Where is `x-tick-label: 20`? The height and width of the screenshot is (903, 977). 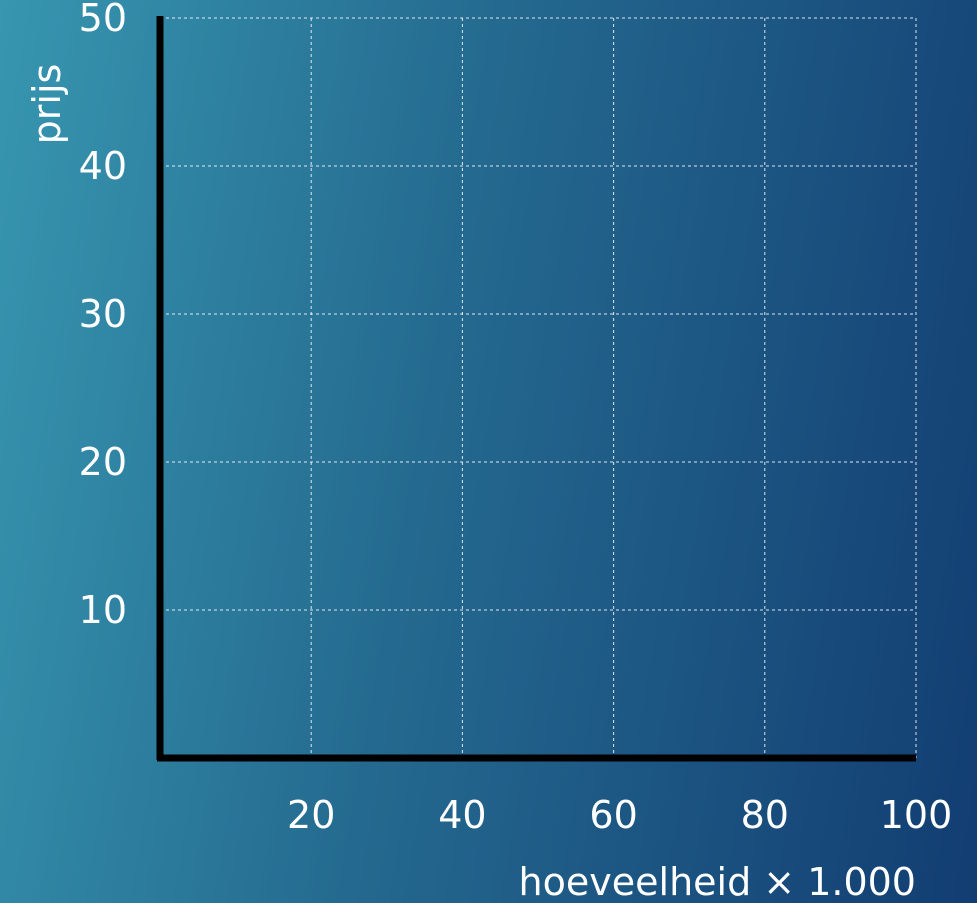
x-tick-label: 20 is located at coordinates (311, 815).